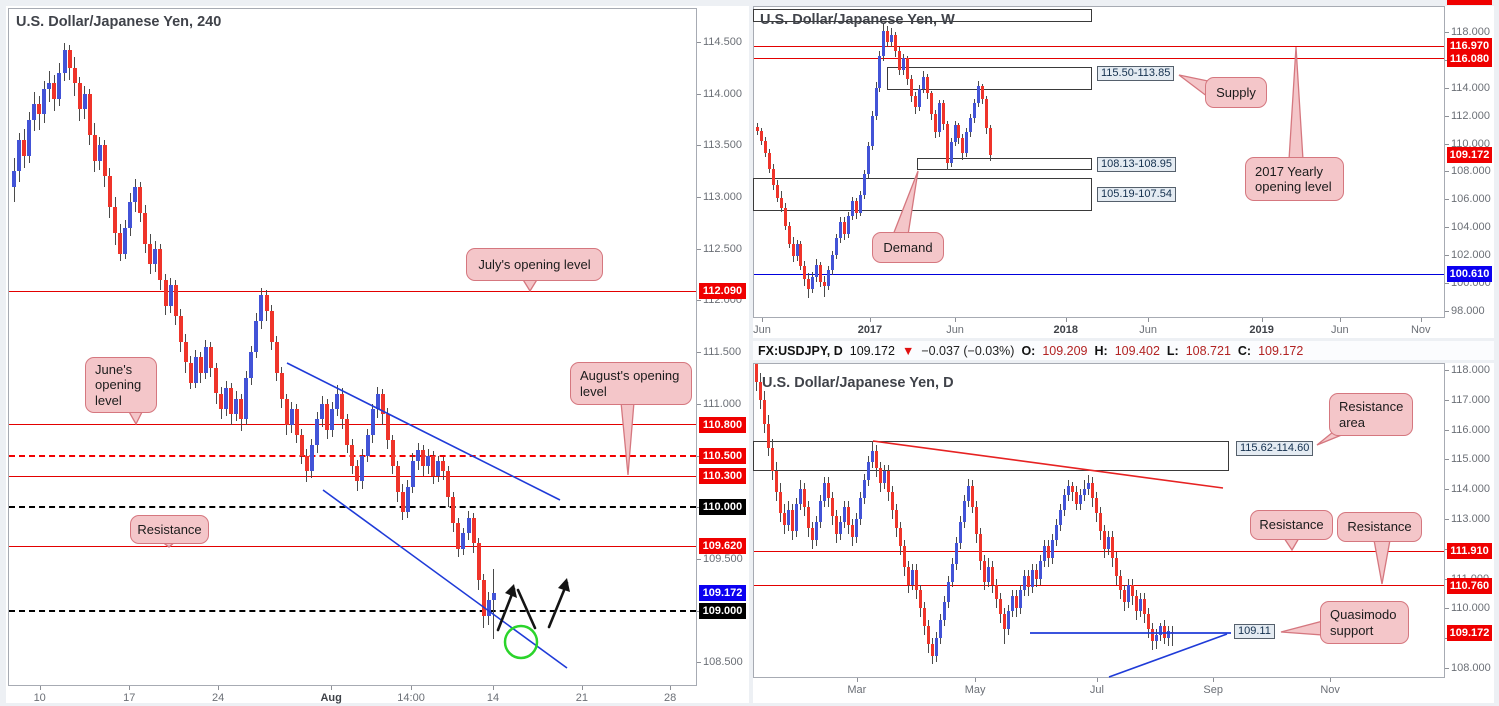  I want to click on axis-partial-label, so click(1469, 2).